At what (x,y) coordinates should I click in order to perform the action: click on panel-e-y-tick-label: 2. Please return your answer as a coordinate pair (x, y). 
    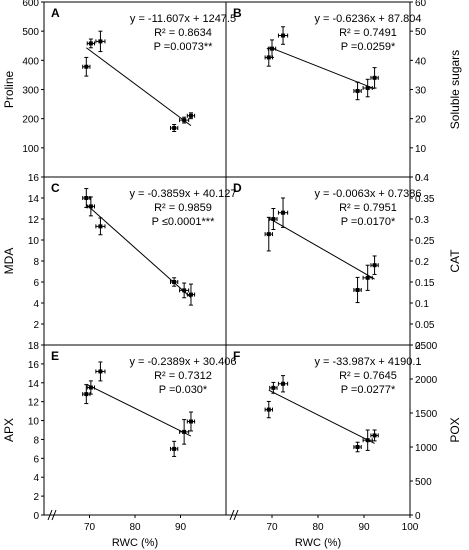
    Looking at the image, I should click on (36, 497).